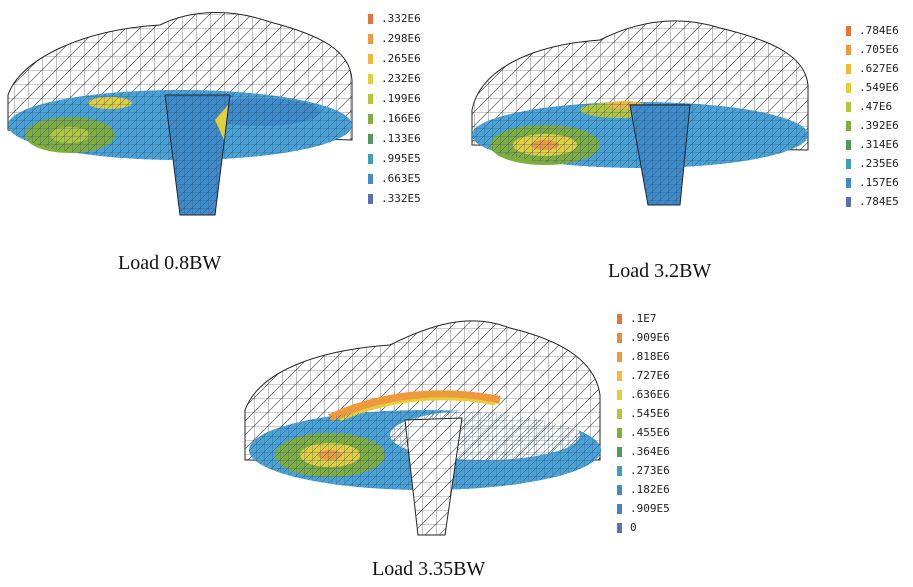  Describe the element at coordinates (650, 470) in the screenshot. I see `legend-label: .273E6` at that location.